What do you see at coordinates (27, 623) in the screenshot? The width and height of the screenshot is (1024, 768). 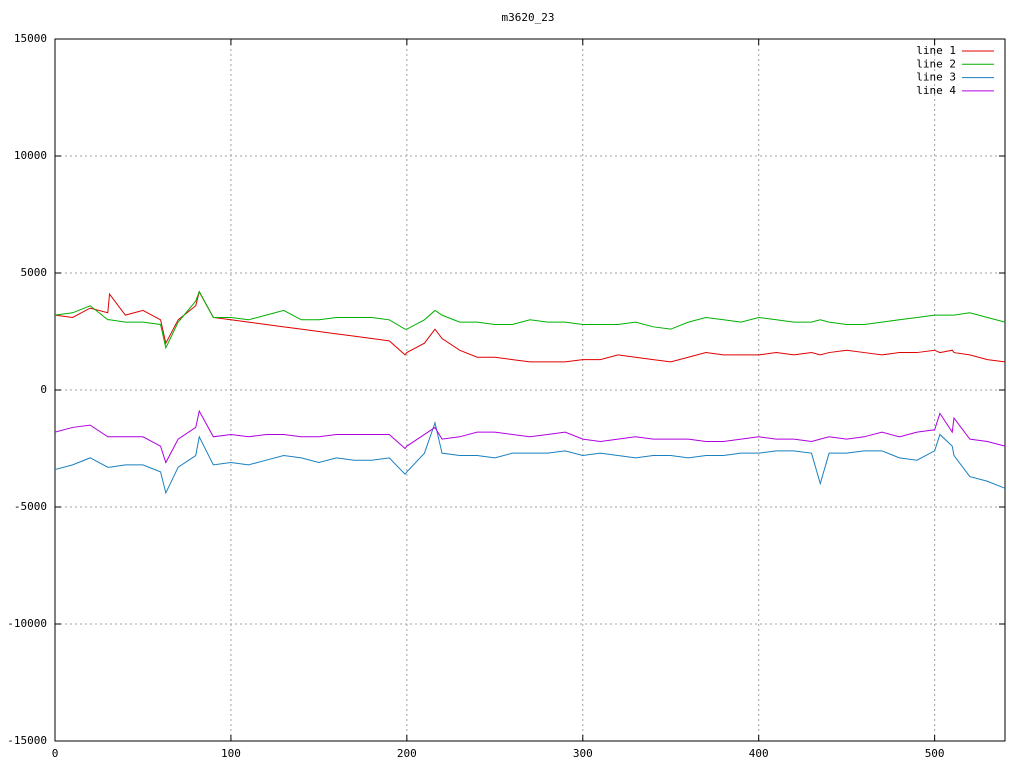 I see `y-tick-label: -10000` at bounding box center [27, 623].